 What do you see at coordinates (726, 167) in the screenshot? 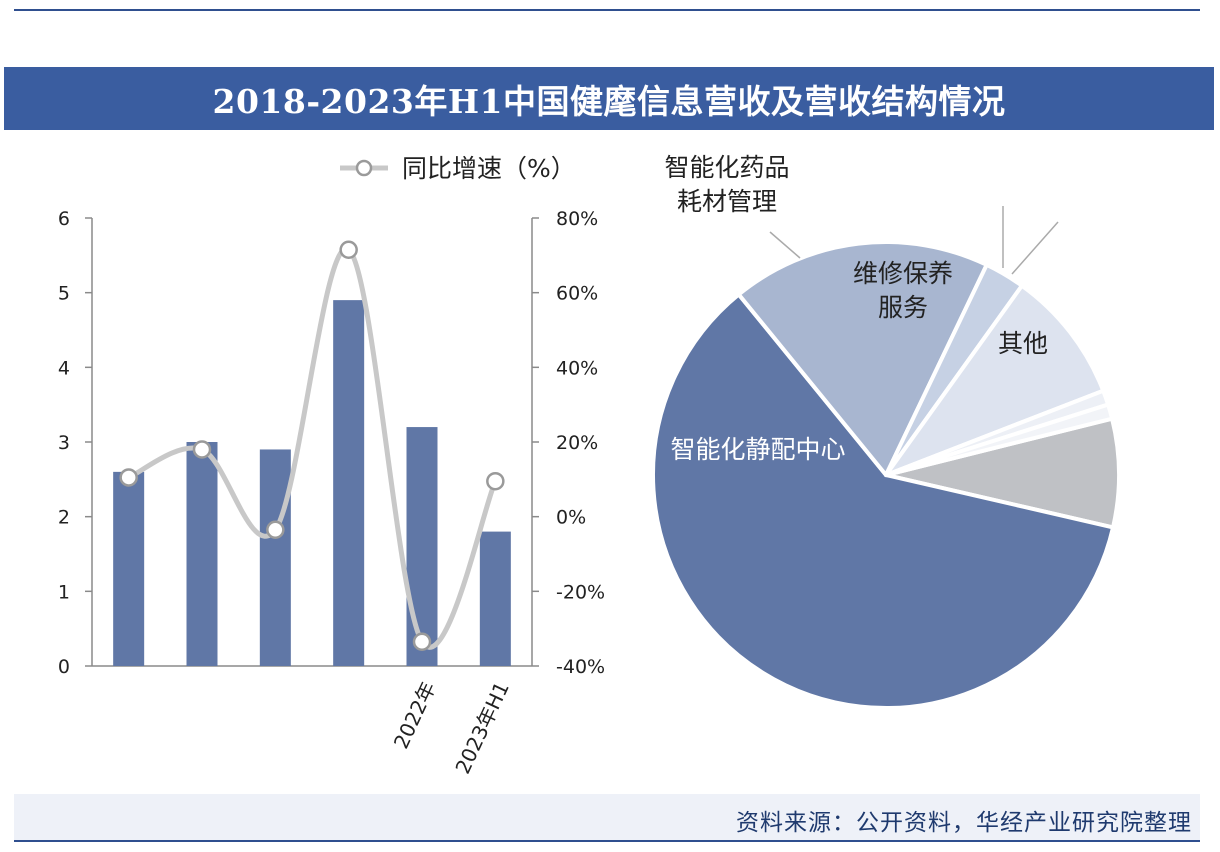
I see `pie-label-drug-management-line1: 智能化药品` at bounding box center [726, 167].